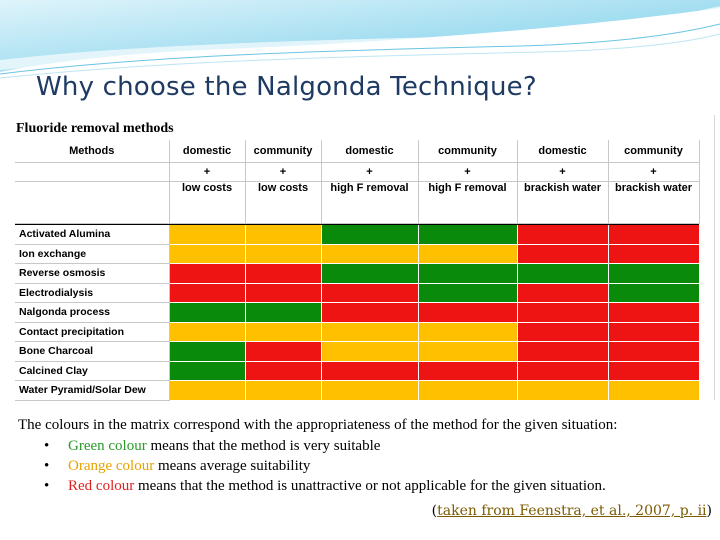 The height and width of the screenshot is (540, 720). I want to click on column-header-4: community, so click(468, 151).